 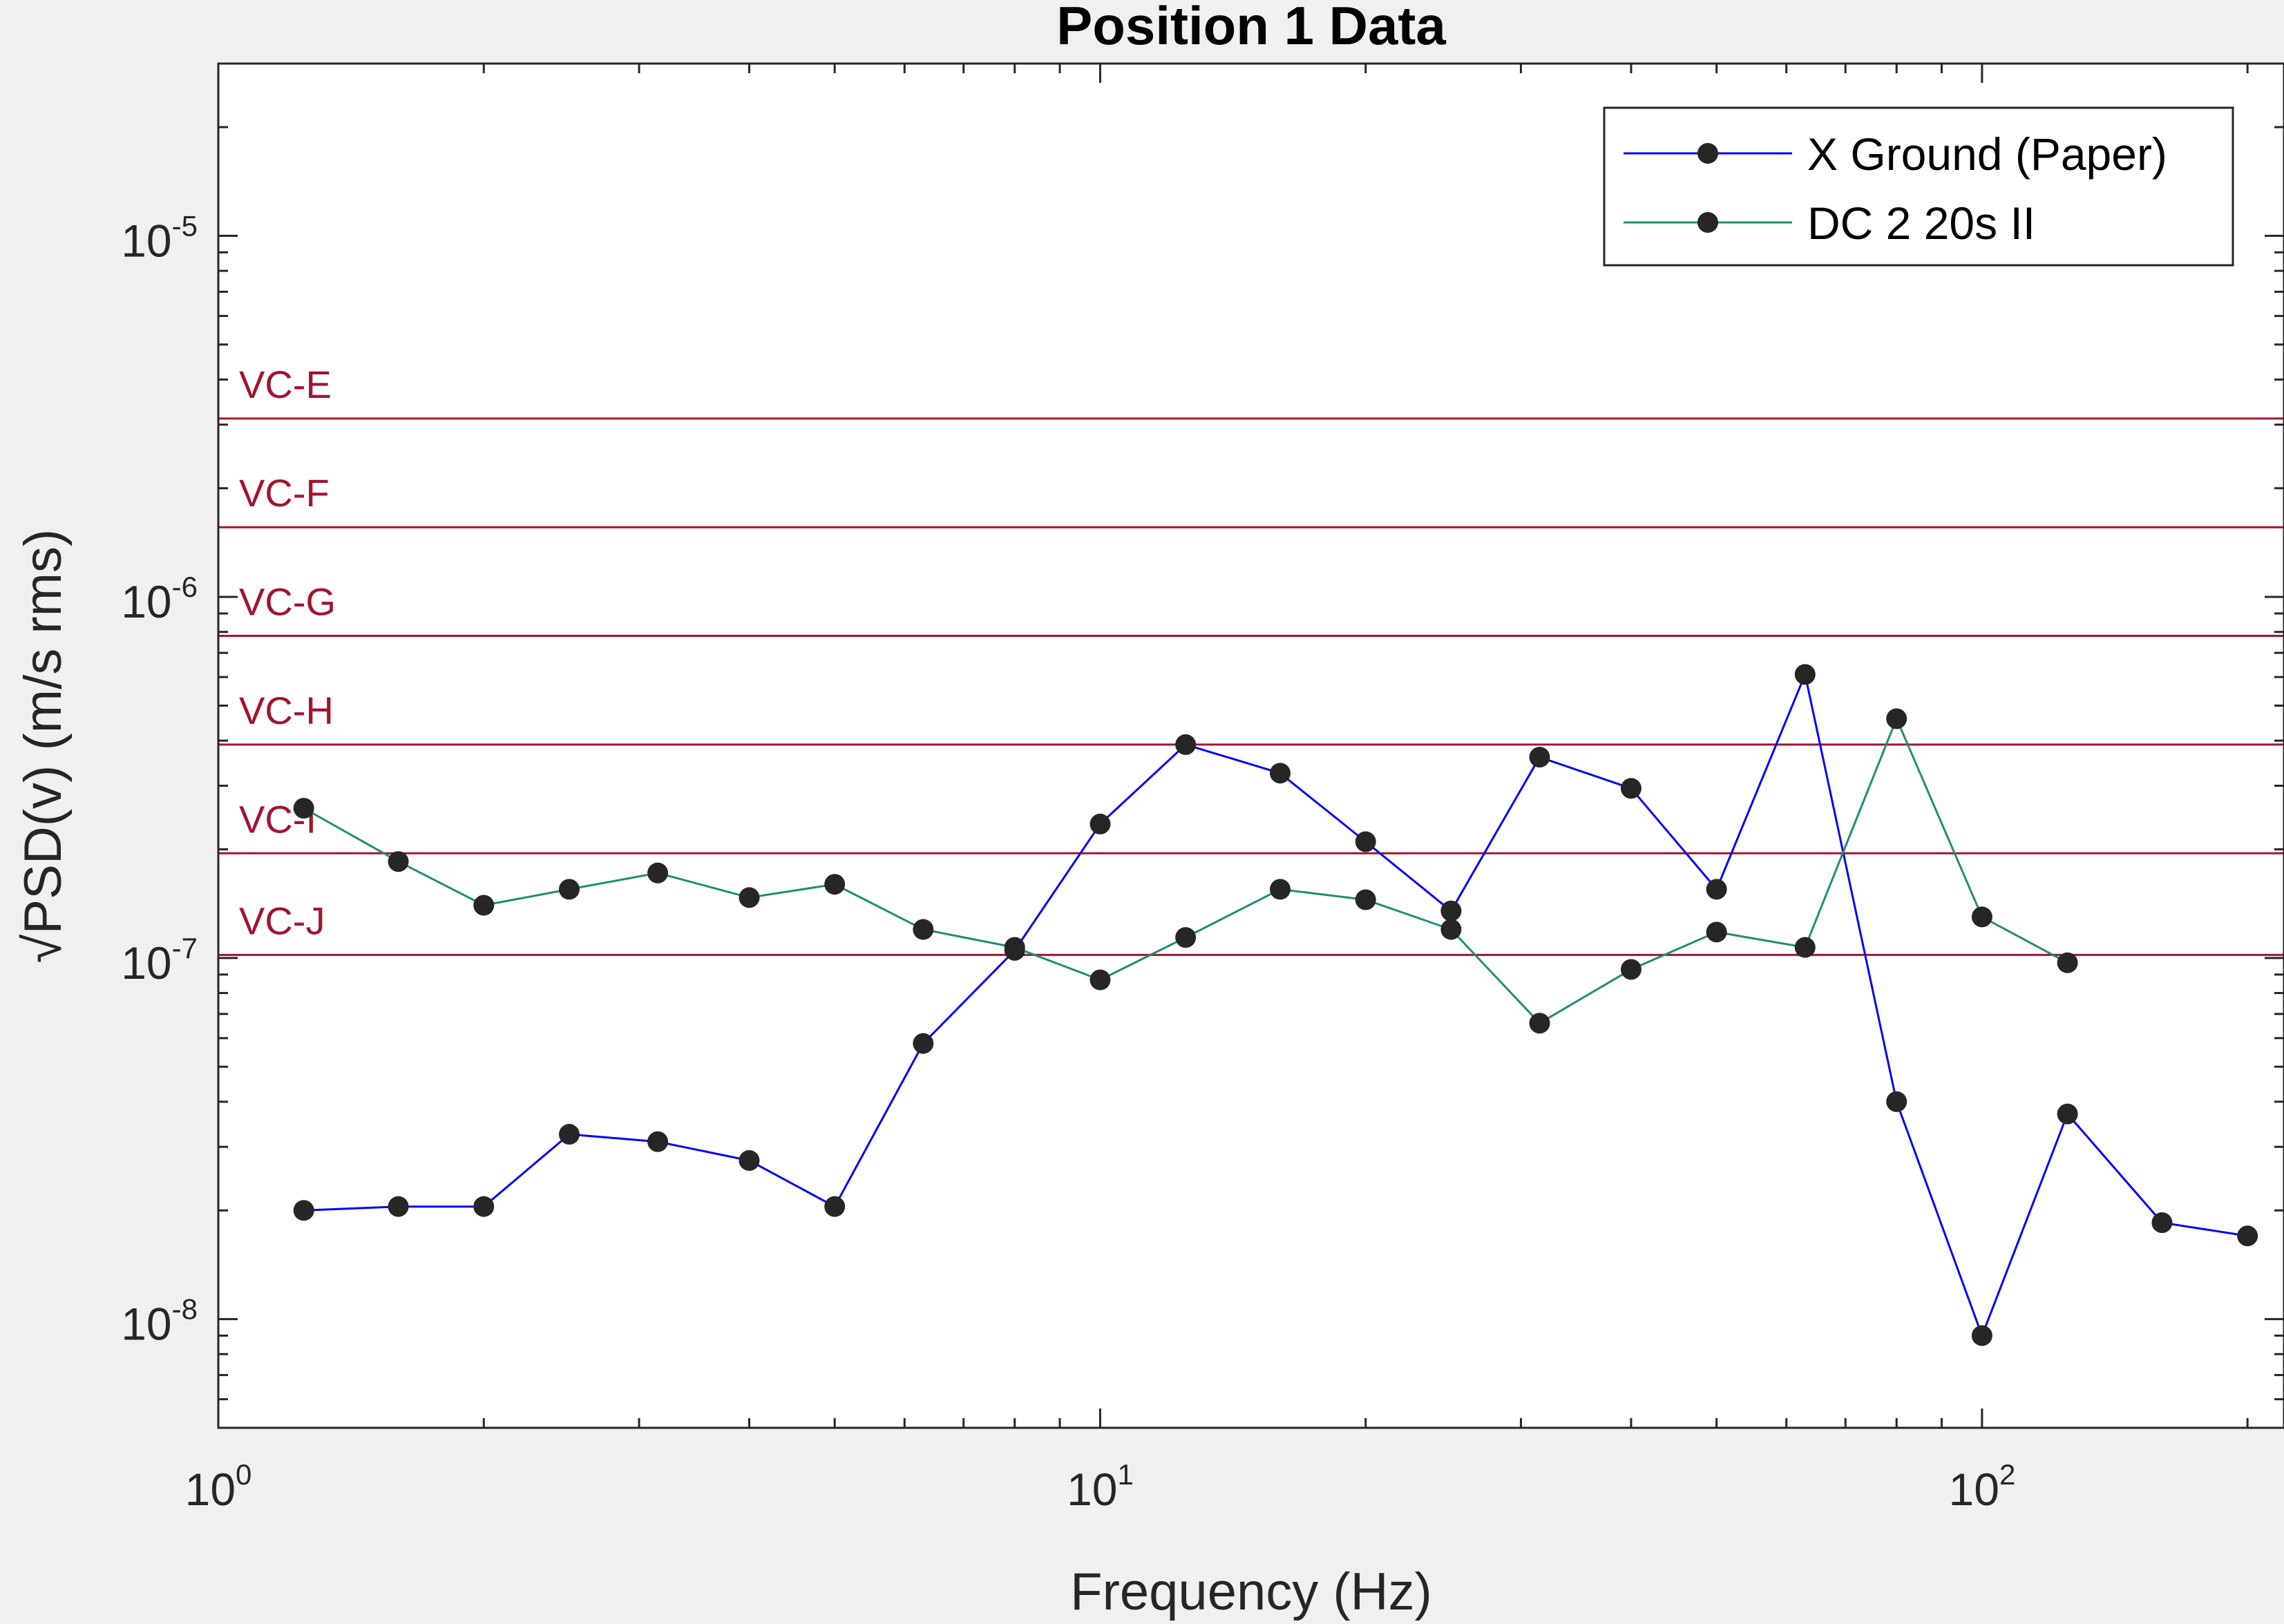 What do you see at coordinates (218, 1486) in the screenshot?
I see `x-tick-label: 10⁰` at bounding box center [218, 1486].